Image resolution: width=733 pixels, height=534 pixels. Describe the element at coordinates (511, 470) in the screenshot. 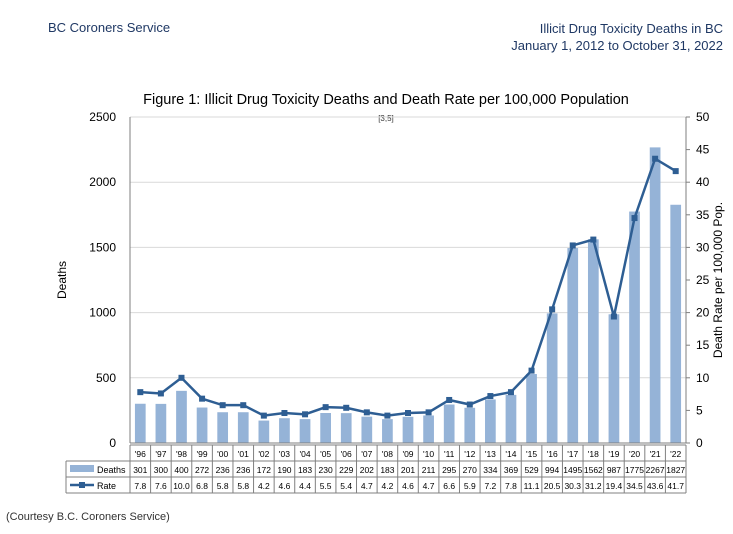

I see `table-cell-deaths: 369` at that location.